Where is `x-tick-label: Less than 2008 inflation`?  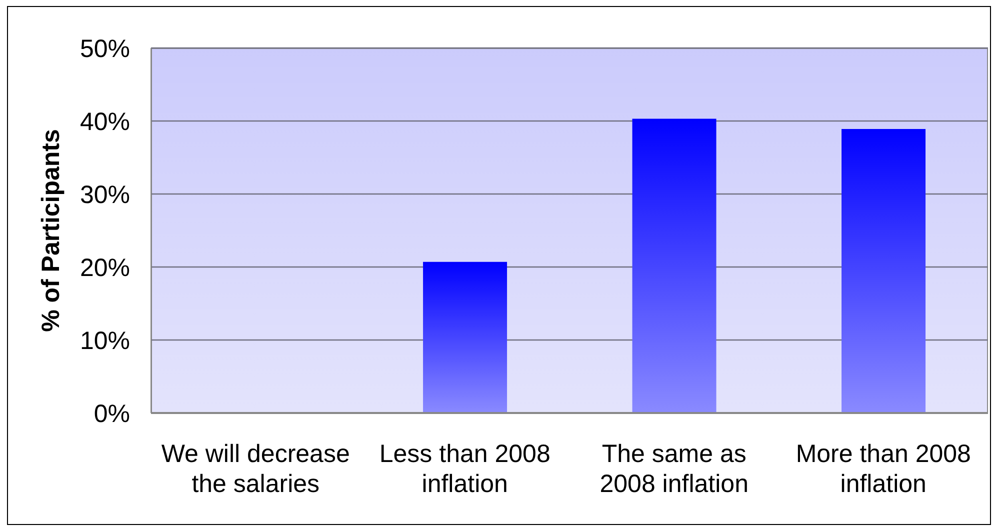 x-tick-label: Less than 2008 inflation is located at coordinates (464, 469).